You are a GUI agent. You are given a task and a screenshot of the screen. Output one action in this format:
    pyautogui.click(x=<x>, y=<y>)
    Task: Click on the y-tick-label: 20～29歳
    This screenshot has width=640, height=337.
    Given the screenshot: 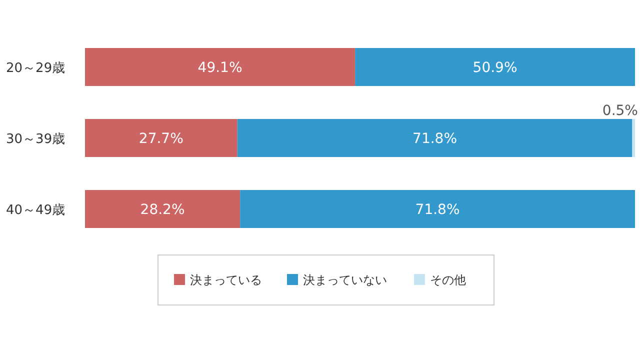 What is the action you would take?
    pyautogui.click(x=36, y=68)
    